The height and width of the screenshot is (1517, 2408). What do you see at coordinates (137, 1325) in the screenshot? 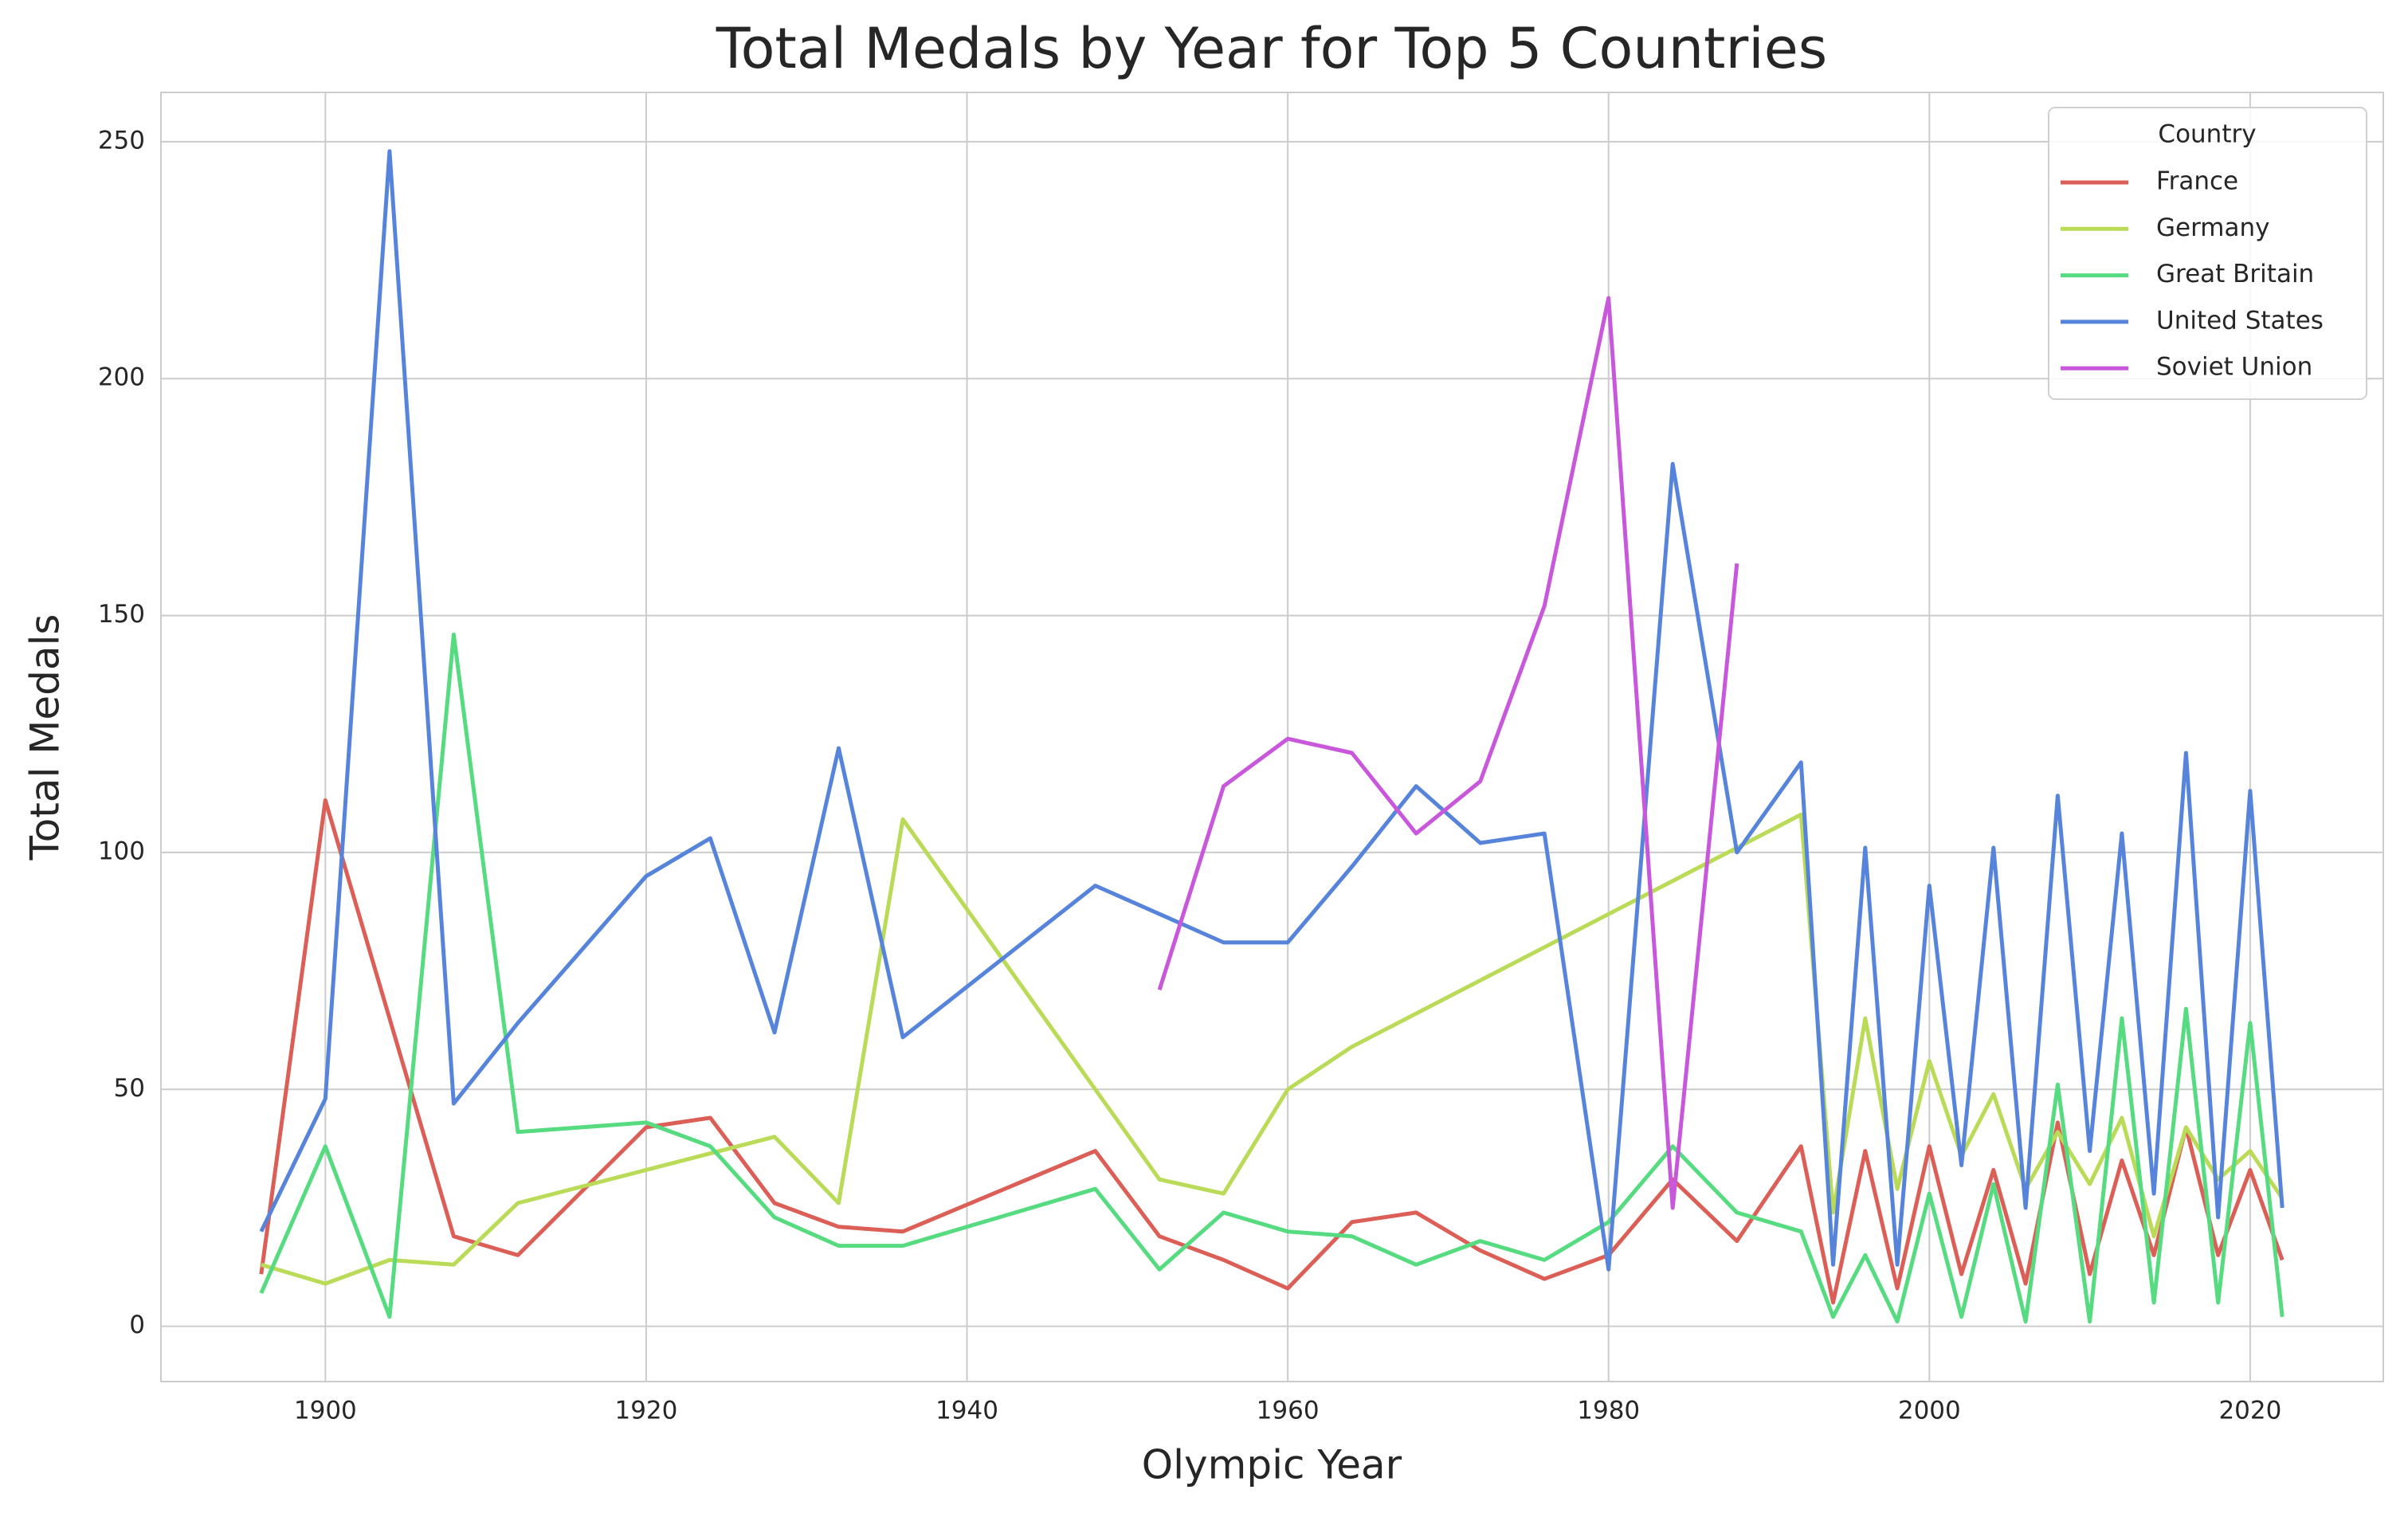
I see `y-tick-label: 0` at bounding box center [137, 1325].